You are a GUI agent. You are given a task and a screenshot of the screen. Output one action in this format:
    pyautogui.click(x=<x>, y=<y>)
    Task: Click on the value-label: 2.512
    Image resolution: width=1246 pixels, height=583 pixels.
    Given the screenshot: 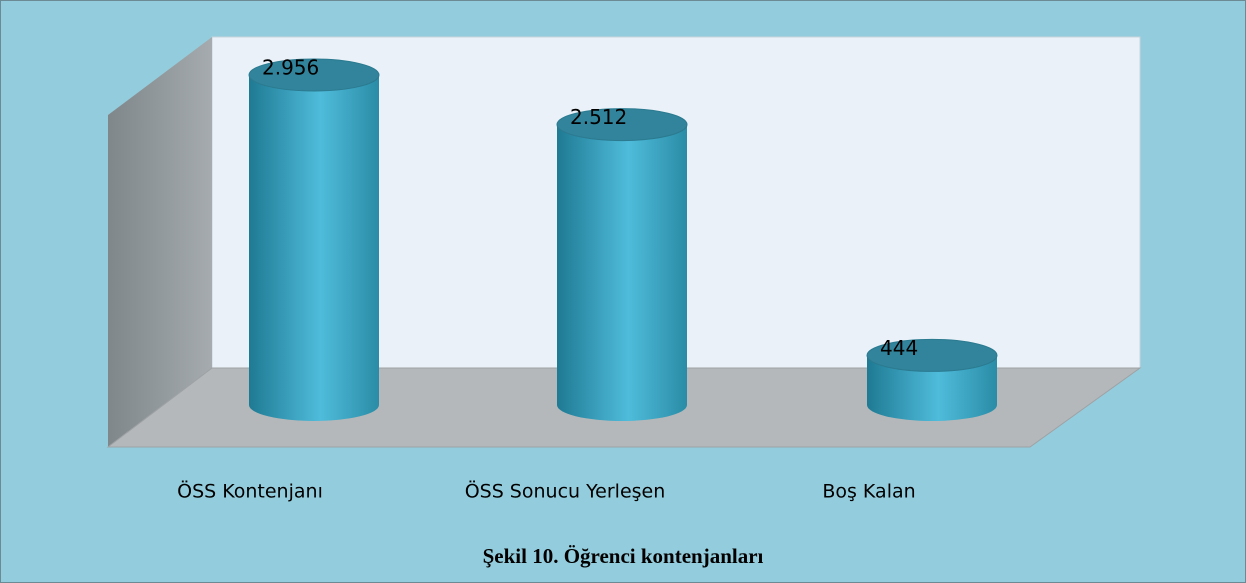 What is the action you would take?
    pyautogui.click(x=598, y=117)
    